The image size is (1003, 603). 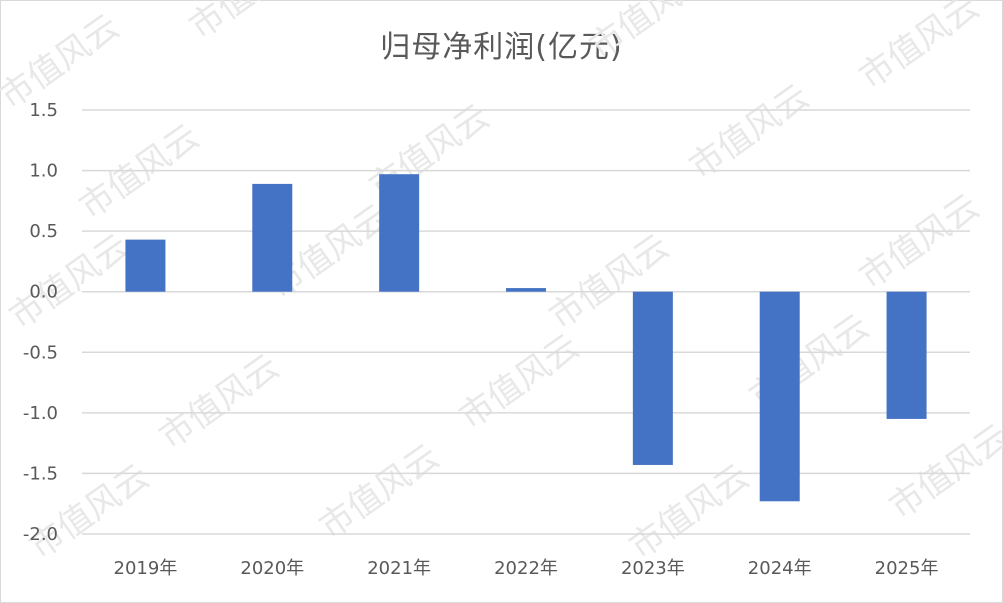 I want to click on chart-title: 归母净利润(亿元), so click(x=501, y=47).